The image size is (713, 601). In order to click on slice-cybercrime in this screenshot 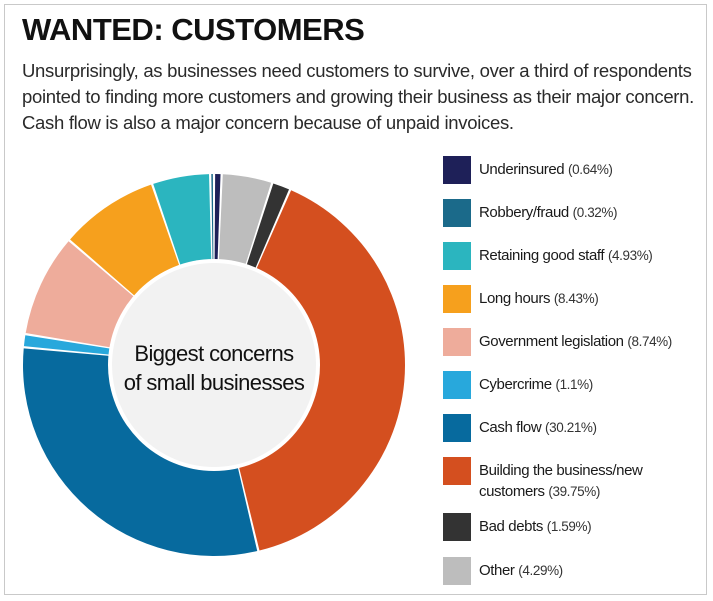, I will do `click(67, 345)`.